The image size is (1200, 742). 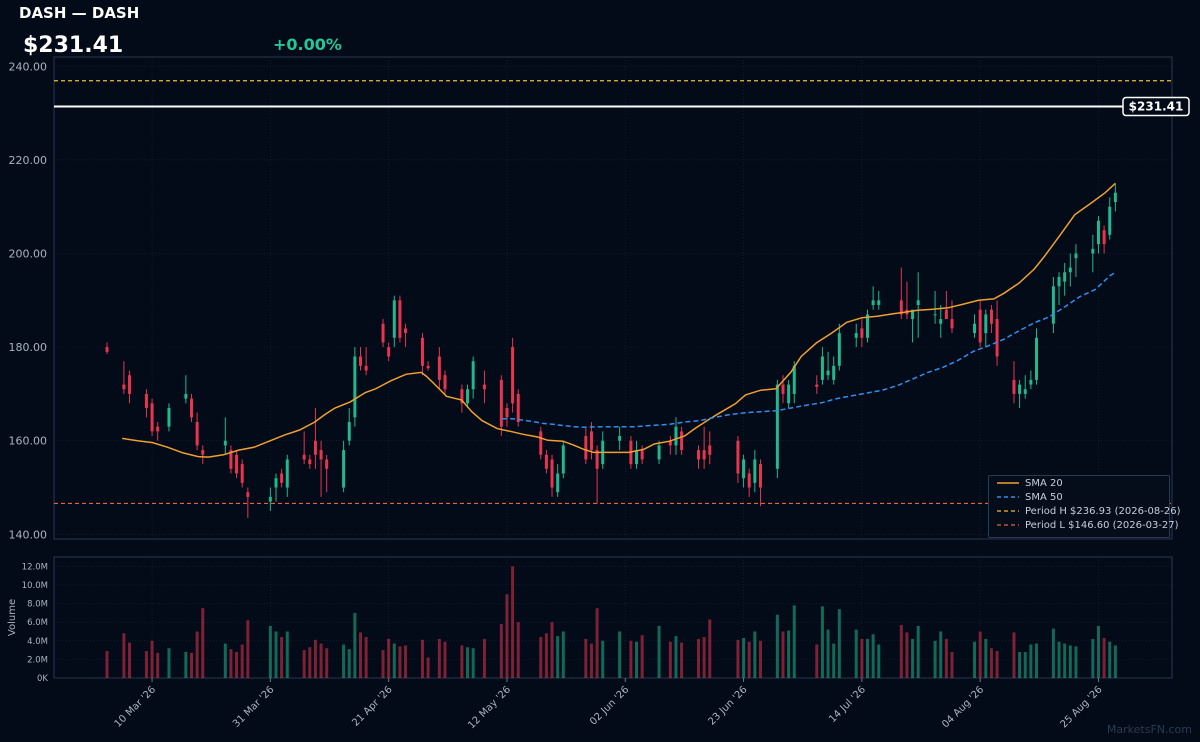 What do you see at coordinates (35, 586) in the screenshot?
I see `volume-tick-label: 10.0M` at bounding box center [35, 586].